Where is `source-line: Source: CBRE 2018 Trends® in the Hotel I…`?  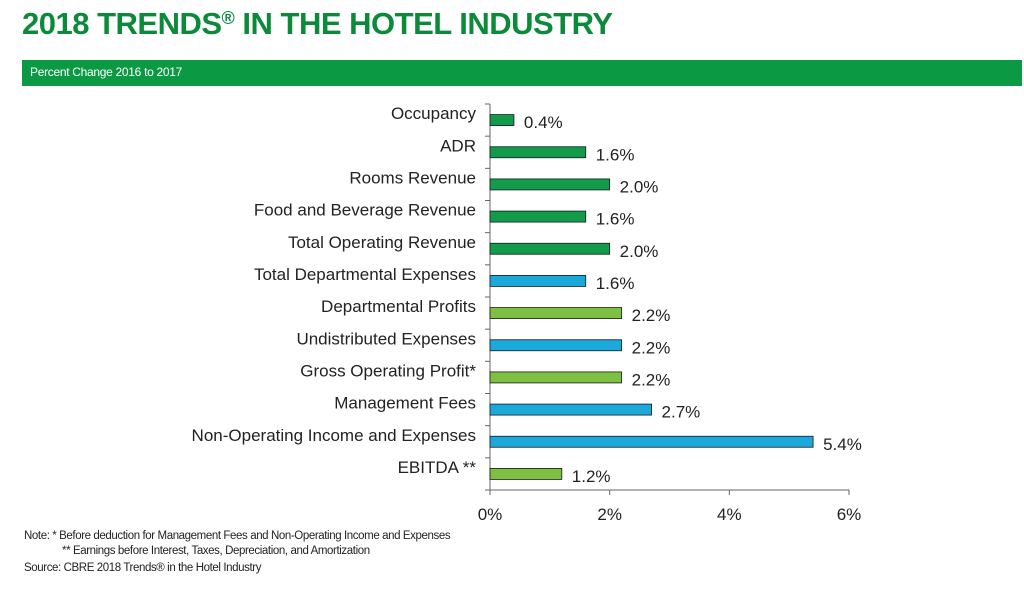
source-line: Source: CBRE 2018 Trends® in the Hotel I… is located at coordinates (143, 568).